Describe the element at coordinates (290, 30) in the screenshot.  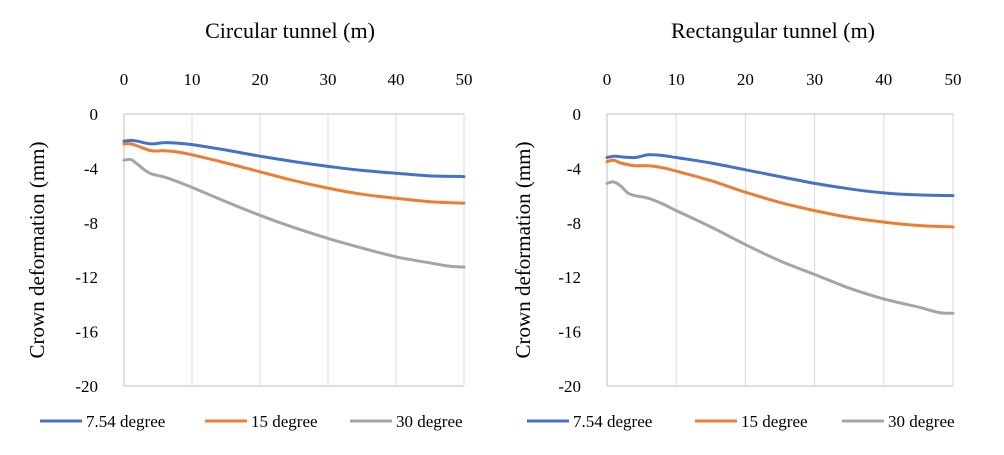
I see `chart-title: Circular tunnel (m)` at that location.